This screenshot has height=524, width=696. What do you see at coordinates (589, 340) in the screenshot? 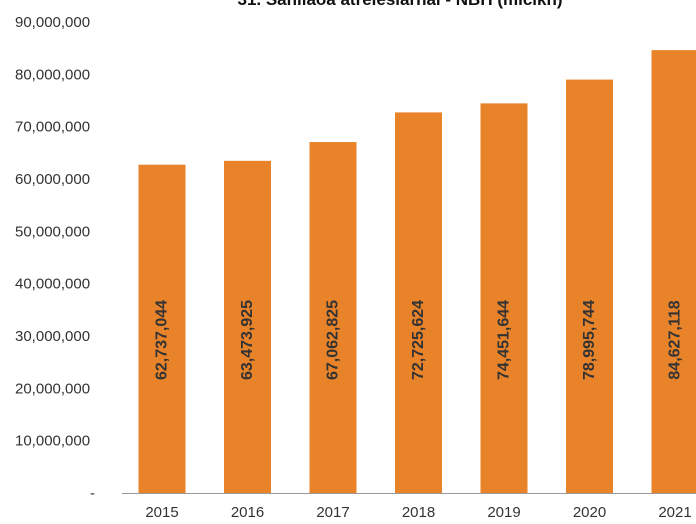
I see `bar-value-label: 78,995,744` at bounding box center [589, 340].